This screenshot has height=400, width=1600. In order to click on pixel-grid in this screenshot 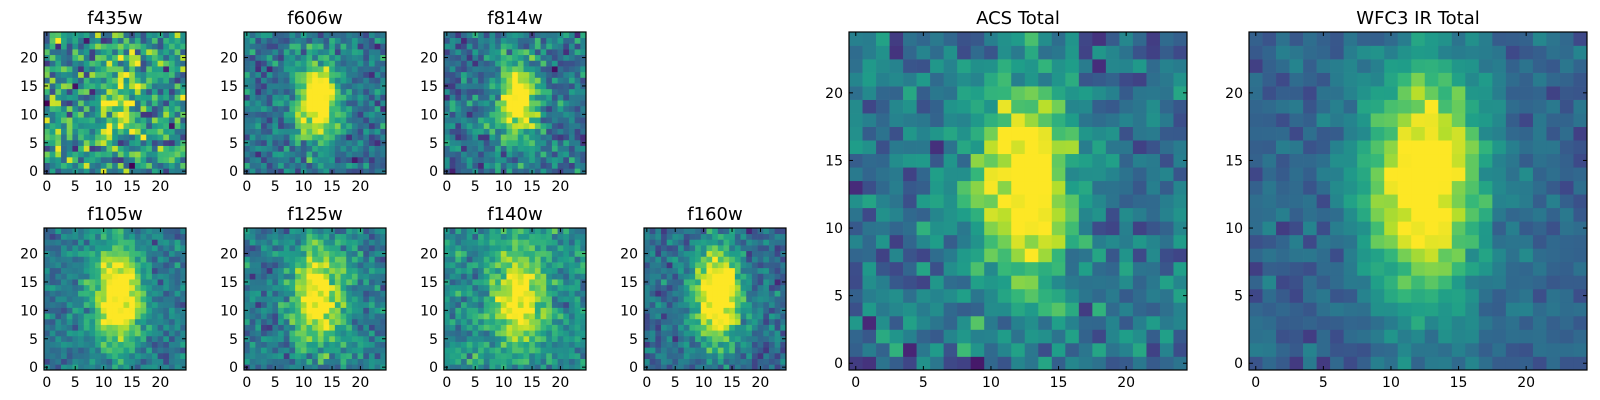, I will do `click(515, 299)`.